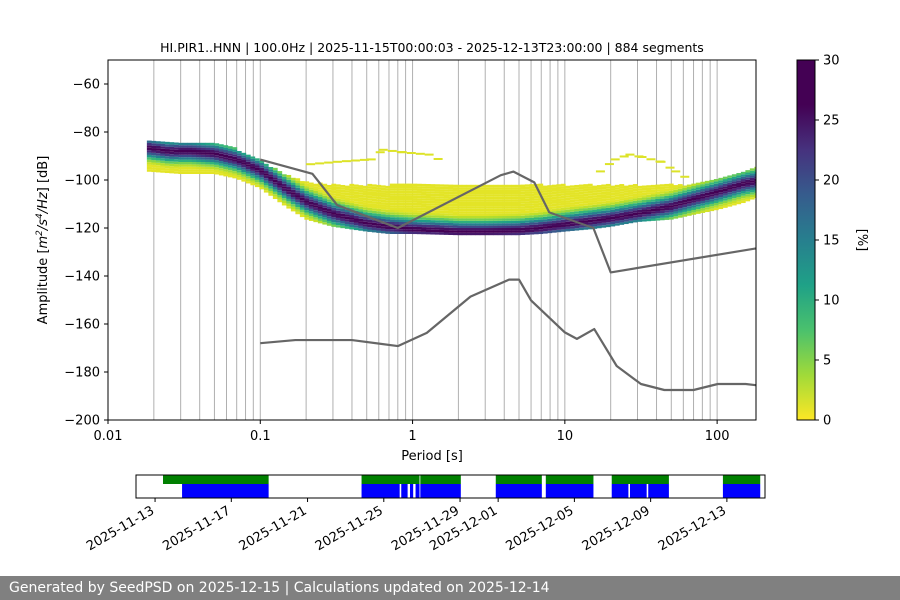 Image resolution: width=900 pixels, height=600 pixels. I want to click on timeline-tick-label: 2025-11-21, so click(273, 528).